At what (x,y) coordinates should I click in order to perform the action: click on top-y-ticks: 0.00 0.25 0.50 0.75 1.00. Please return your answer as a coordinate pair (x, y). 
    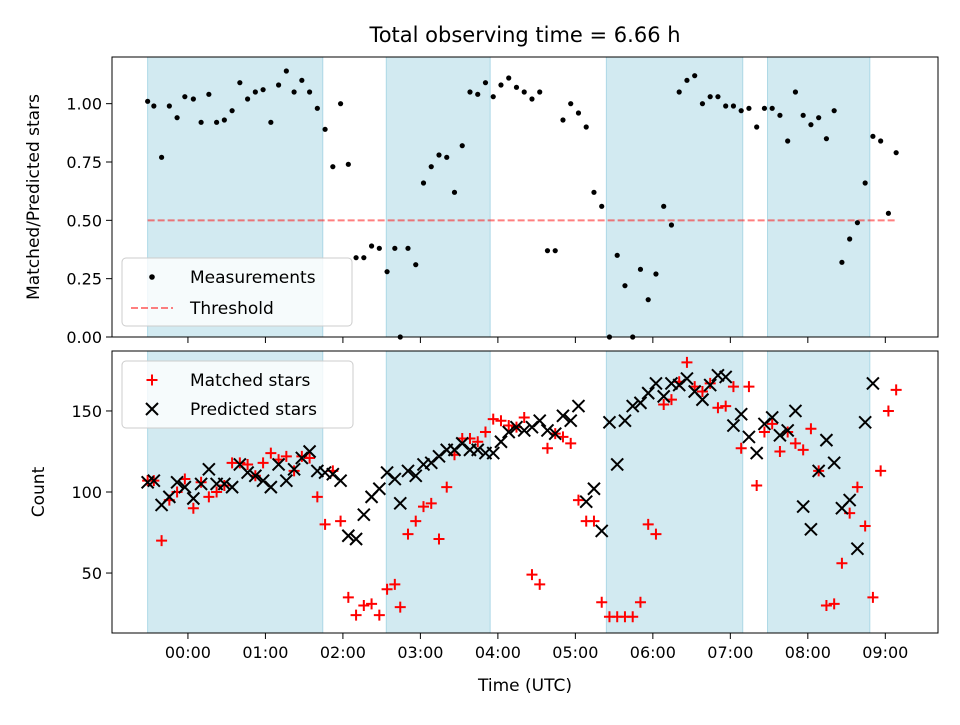
    Looking at the image, I should click on (89, 221).